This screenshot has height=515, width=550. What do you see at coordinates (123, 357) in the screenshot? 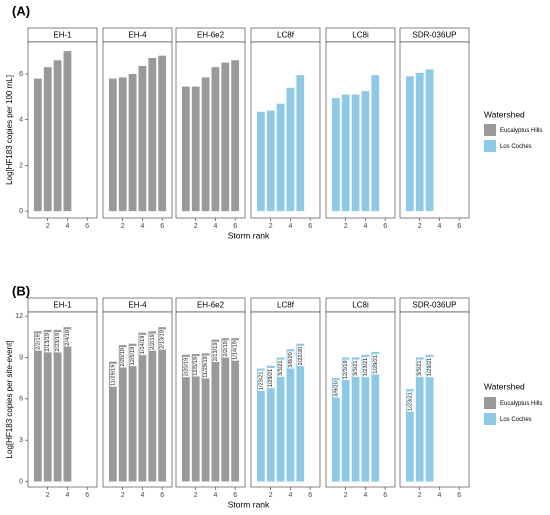
I see `bar-date-label: 2/20/19` at bounding box center [123, 357].